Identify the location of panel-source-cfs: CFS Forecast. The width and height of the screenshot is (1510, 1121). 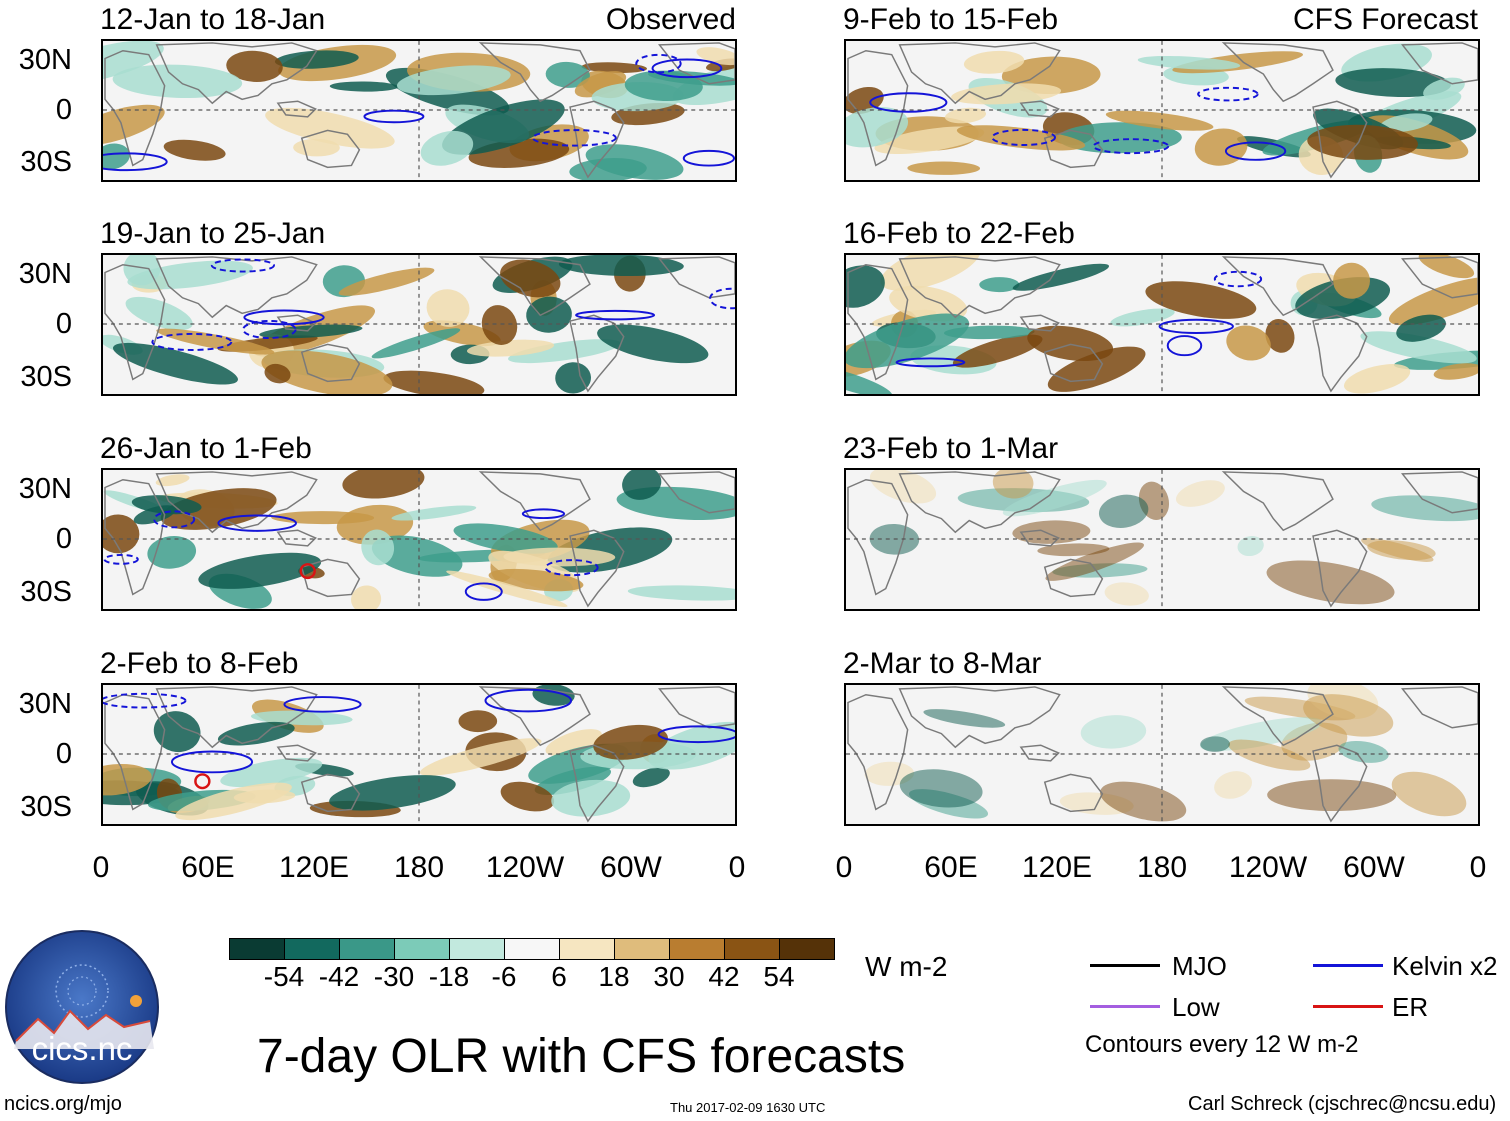
(1385, 19).